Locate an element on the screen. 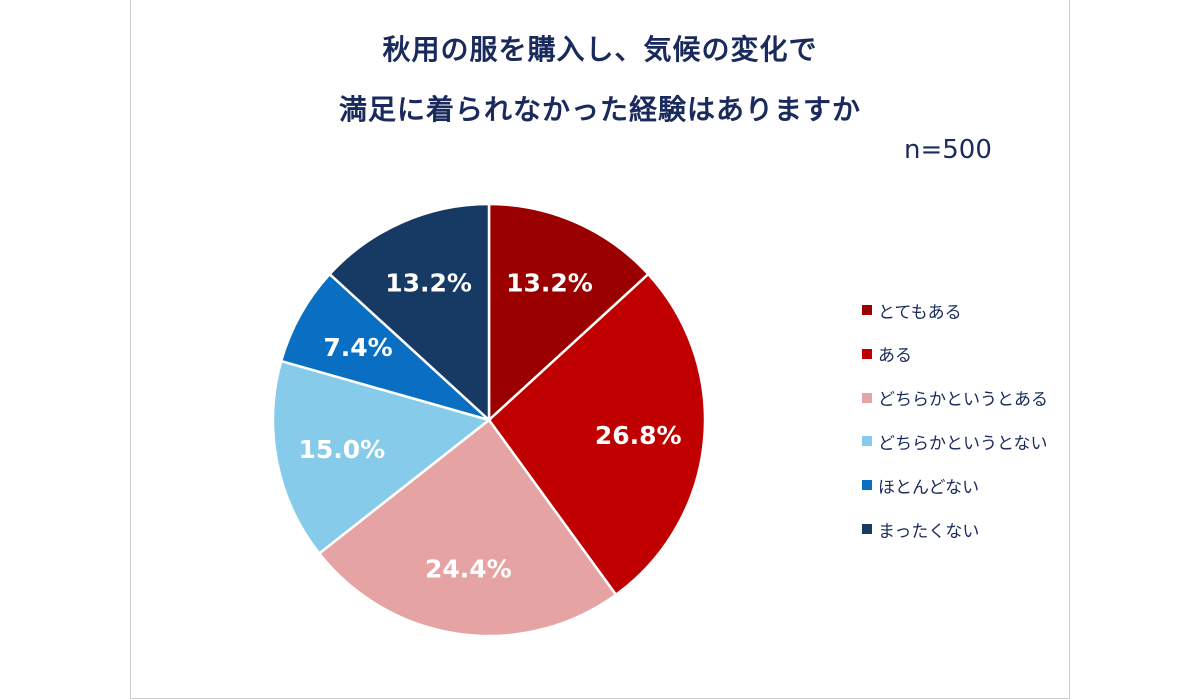 The image size is (1200, 700). legend-item-3: どちらかというとある is located at coordinates (955, 398).